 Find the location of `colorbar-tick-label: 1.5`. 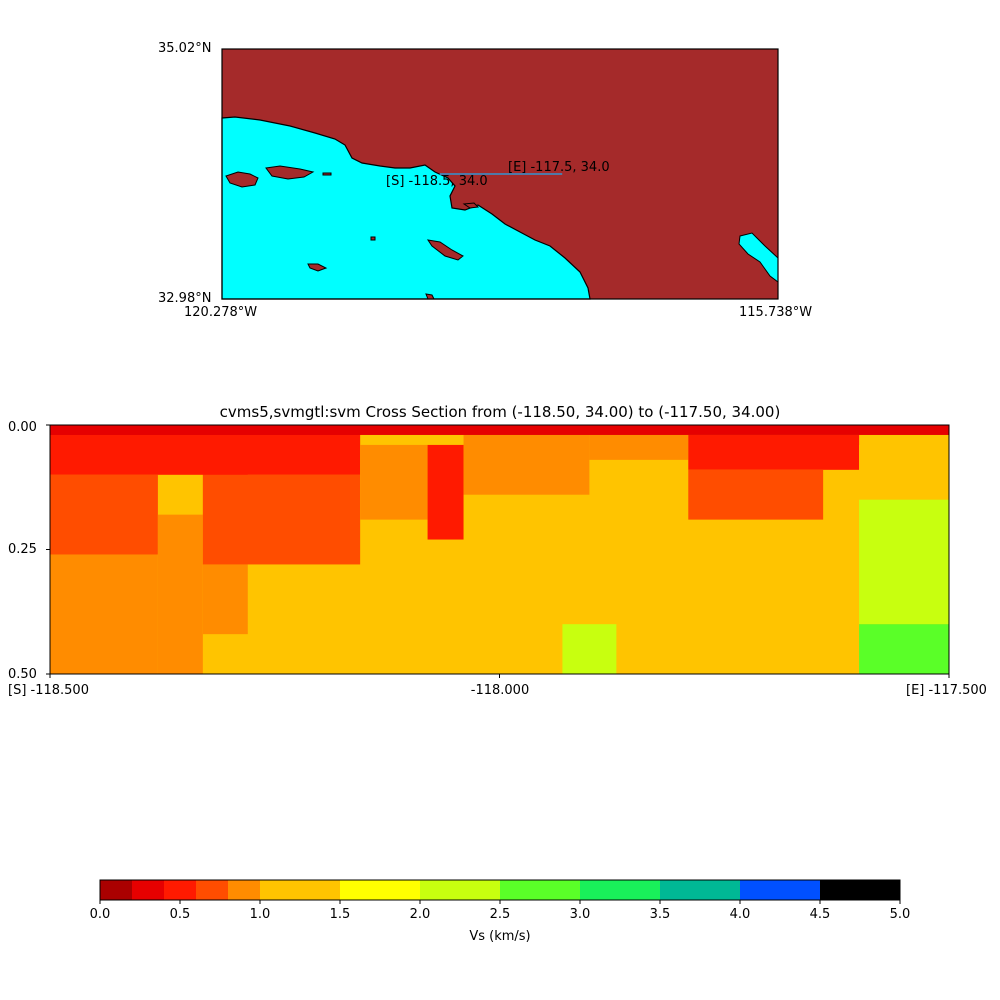

colorbar-tick-label: 1.5 is located at coordinates (340, 914).